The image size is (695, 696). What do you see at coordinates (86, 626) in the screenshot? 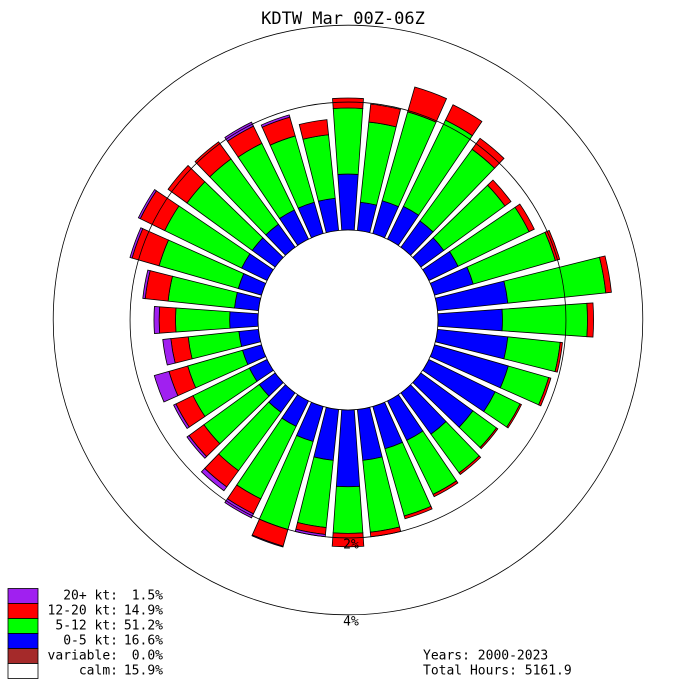
I see `legend-label: 5-12 kt:` at bounding box center [86, 626].